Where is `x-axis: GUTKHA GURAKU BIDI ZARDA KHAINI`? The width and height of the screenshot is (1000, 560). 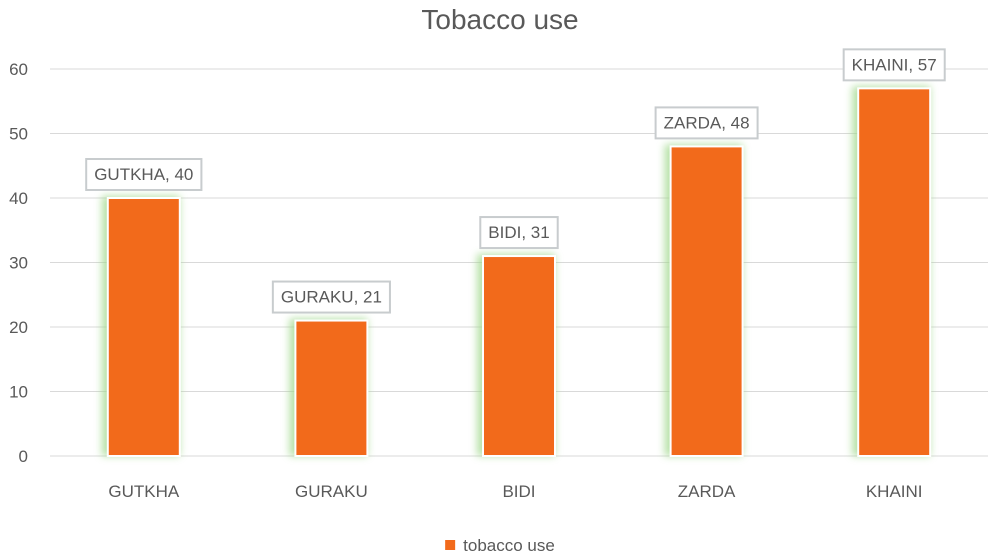
x-axis: GUTKHA GURAKU BIDI ZARDA KHAINI is located at coordinates (515, 491).